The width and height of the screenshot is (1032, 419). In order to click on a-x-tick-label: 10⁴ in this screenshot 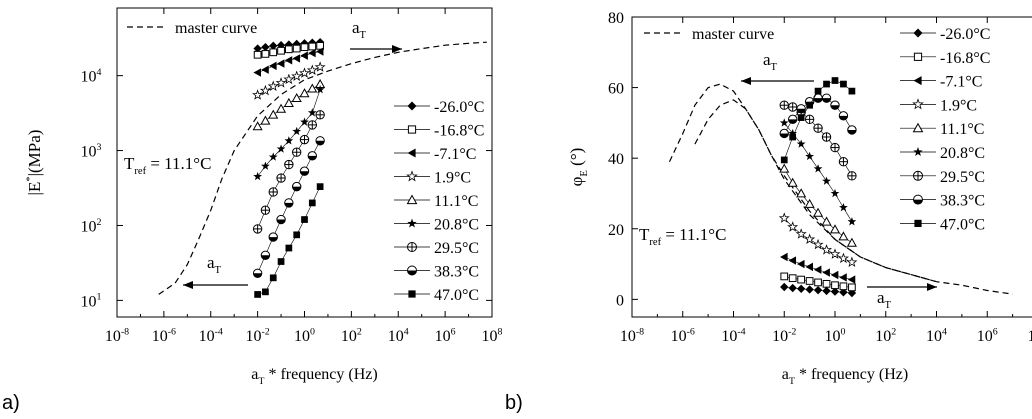, I will do `click(398, 335)`.